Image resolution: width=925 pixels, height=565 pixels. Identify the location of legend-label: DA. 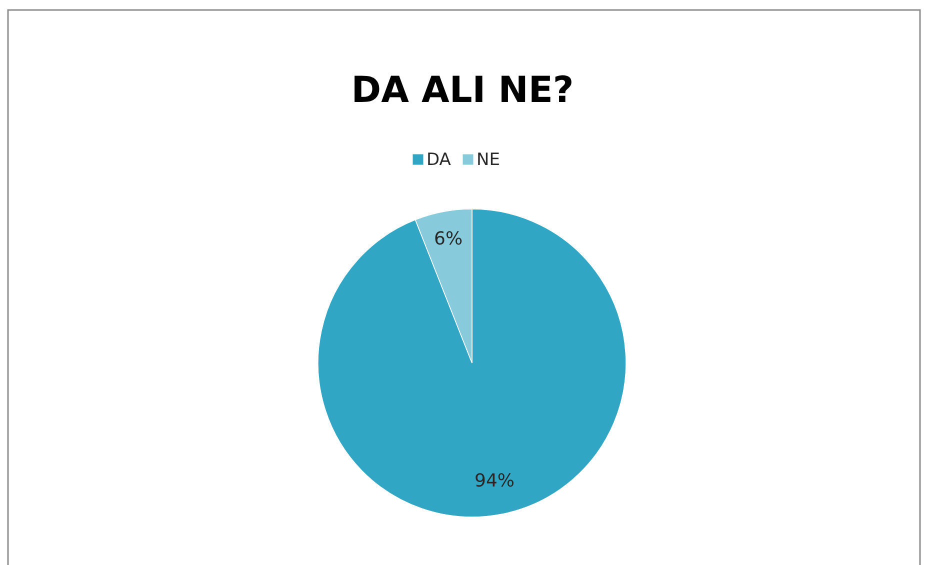
(439, 160).